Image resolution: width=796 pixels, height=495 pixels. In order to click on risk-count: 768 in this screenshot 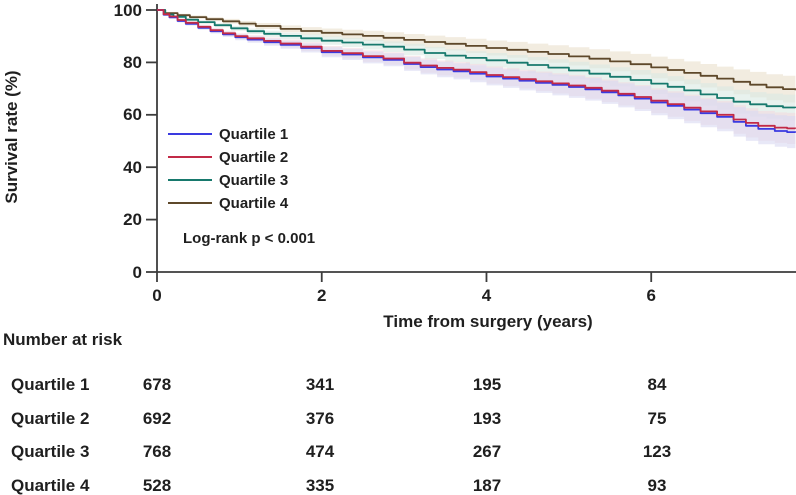, I will do `click(157, 451)`.